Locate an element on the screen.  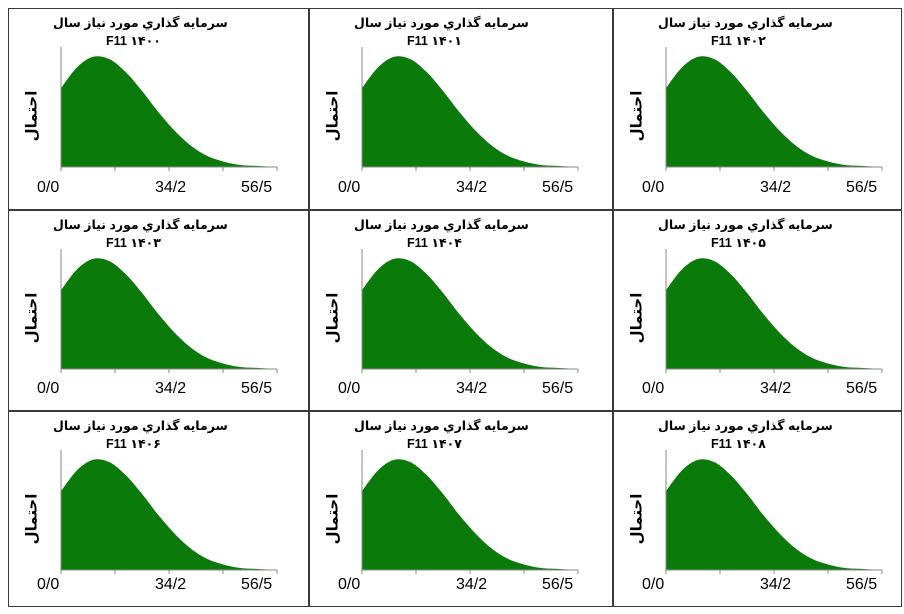
chart-subtitle: F11 ۱۴۰۰ is located at coordinates (133, 41).